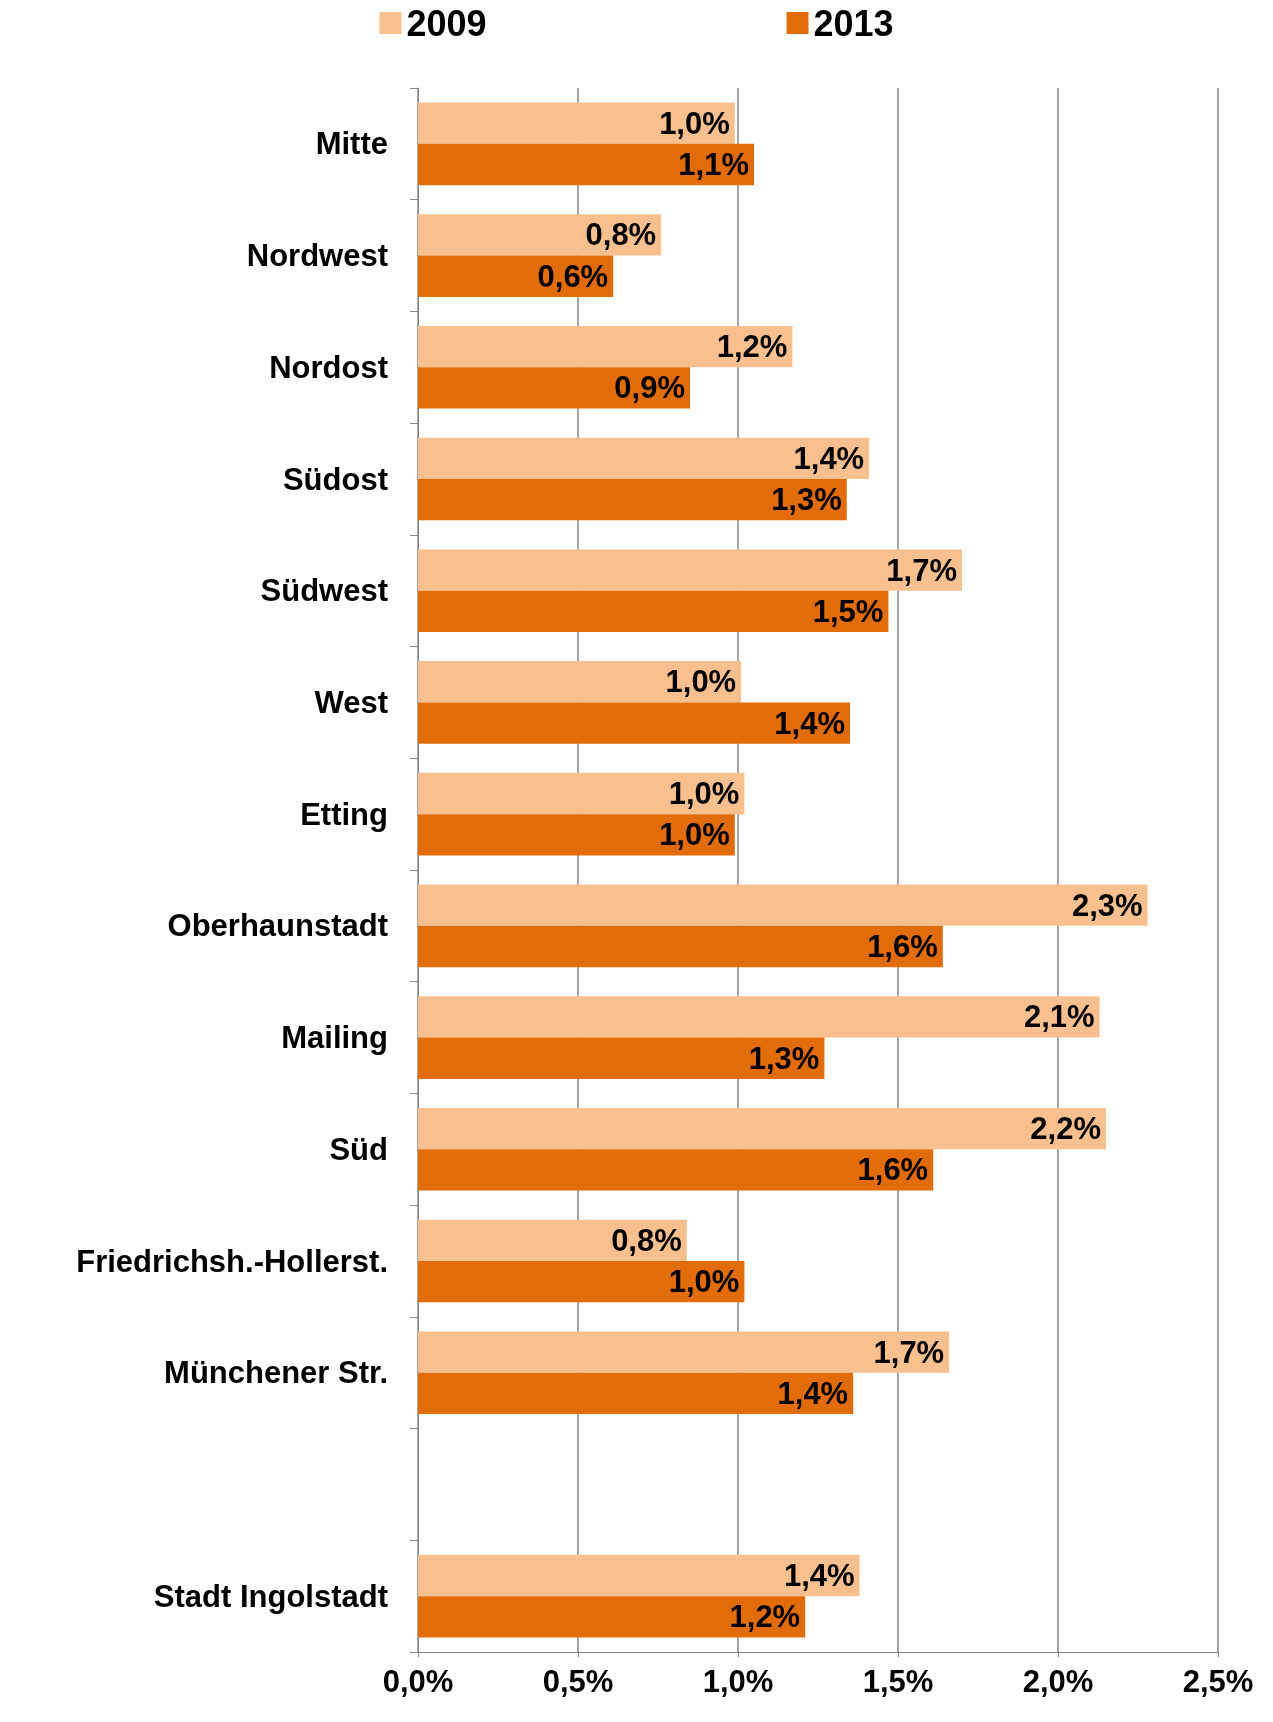 Image resolution: width=1273 pixels, height=1722 pixels. What do you see at coordinates (738, 1681) in the screenshot?
I see `x-tick-label: 1,0%` at bounding box center [738, 1681].